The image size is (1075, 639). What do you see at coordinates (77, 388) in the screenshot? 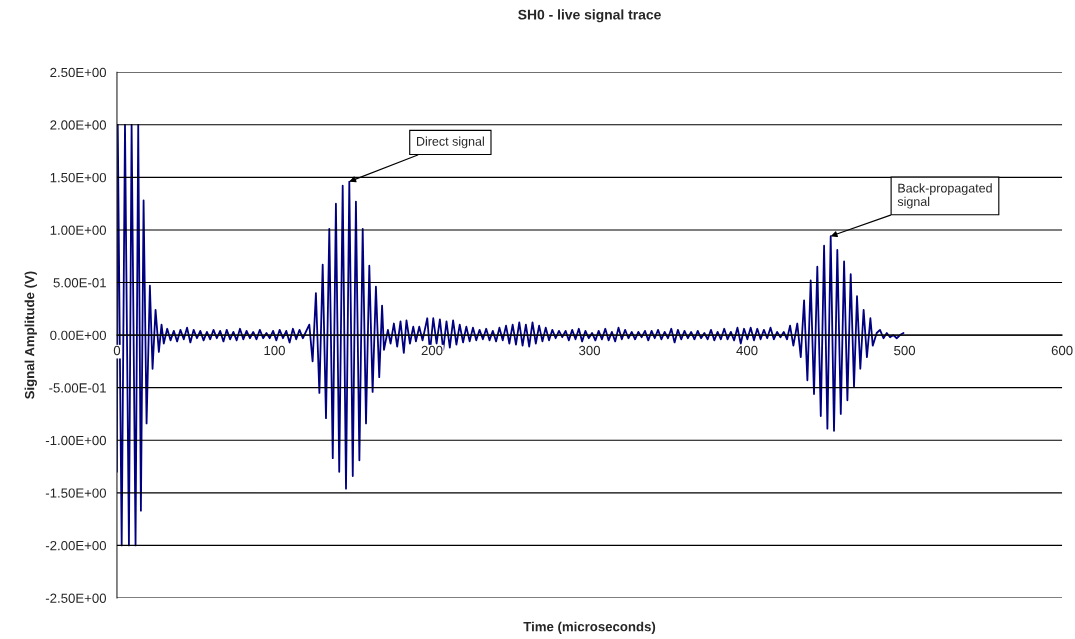
I see `y-tick-label: -5.00E-01` at bounding box center [77, 388].